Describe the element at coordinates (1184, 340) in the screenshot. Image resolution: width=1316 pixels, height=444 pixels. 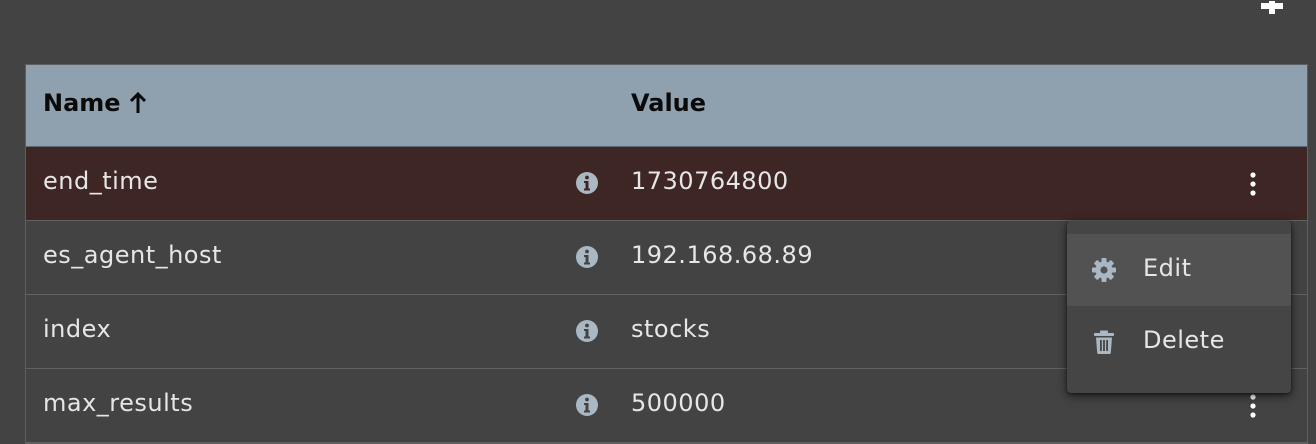
I see `menu-item-label: Delete` at that location.